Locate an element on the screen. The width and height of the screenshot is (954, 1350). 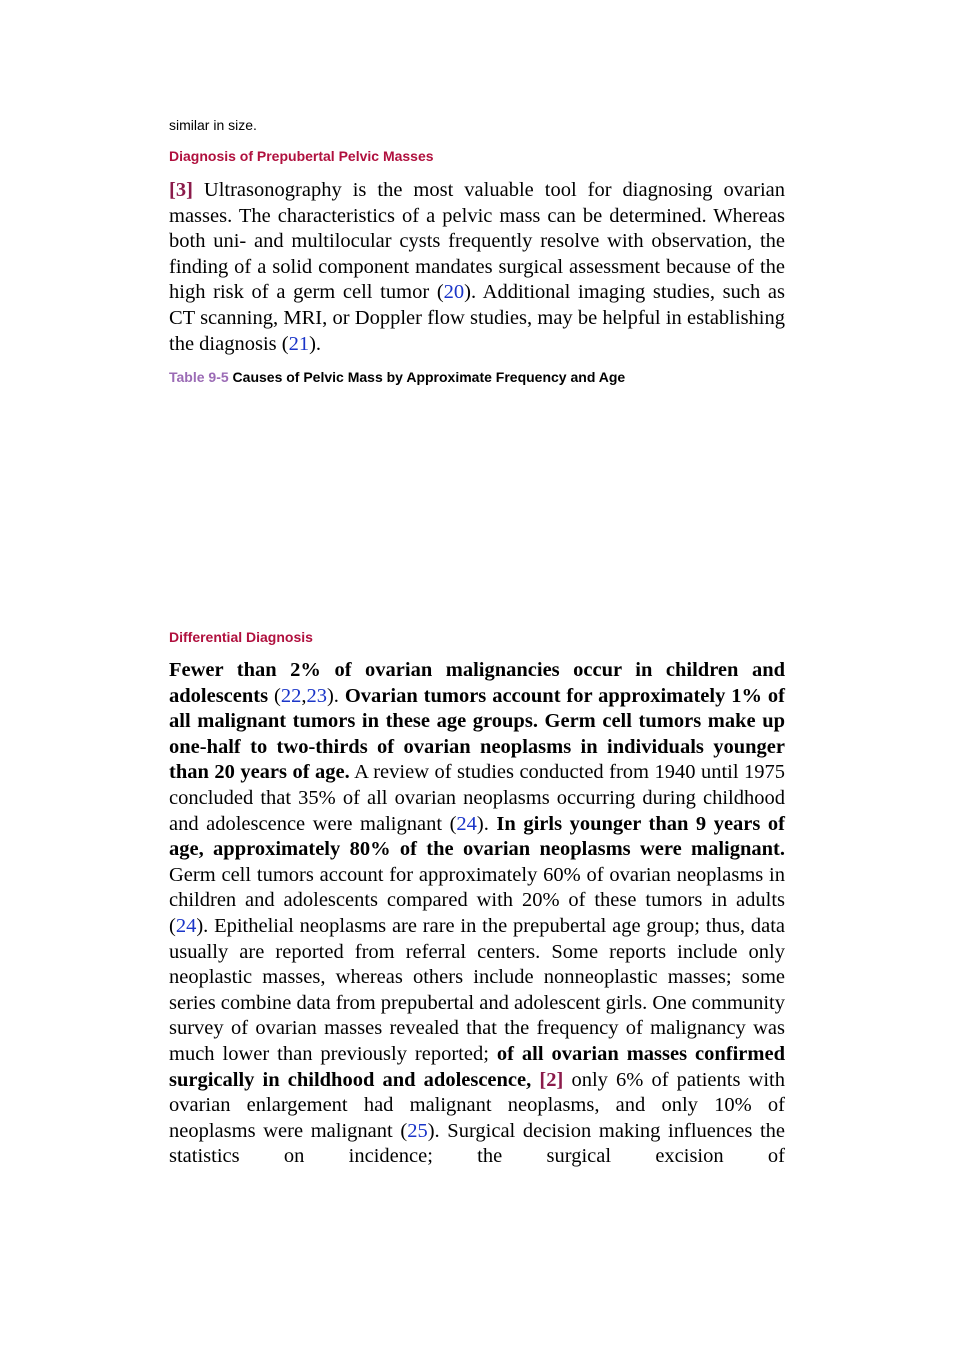
reference-link: 23 is located at coordinates (316, 695).